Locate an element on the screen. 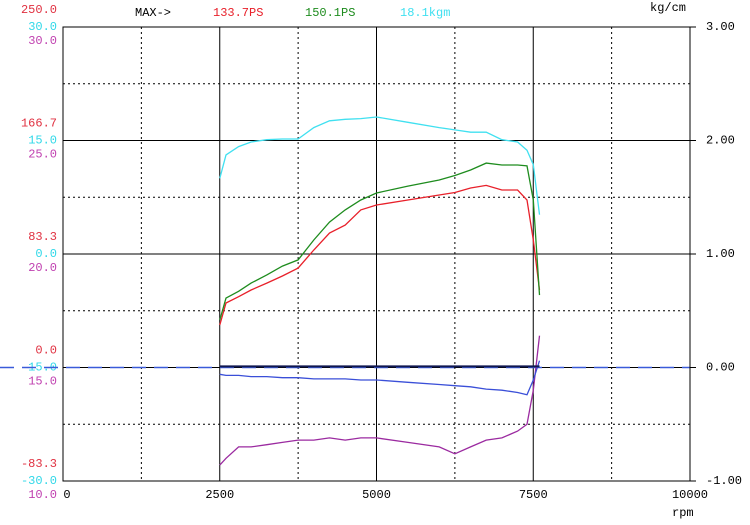 This screenshot has height=525, width=750. y2-tick-label: 1.00 is located at coordinates (720, 254).